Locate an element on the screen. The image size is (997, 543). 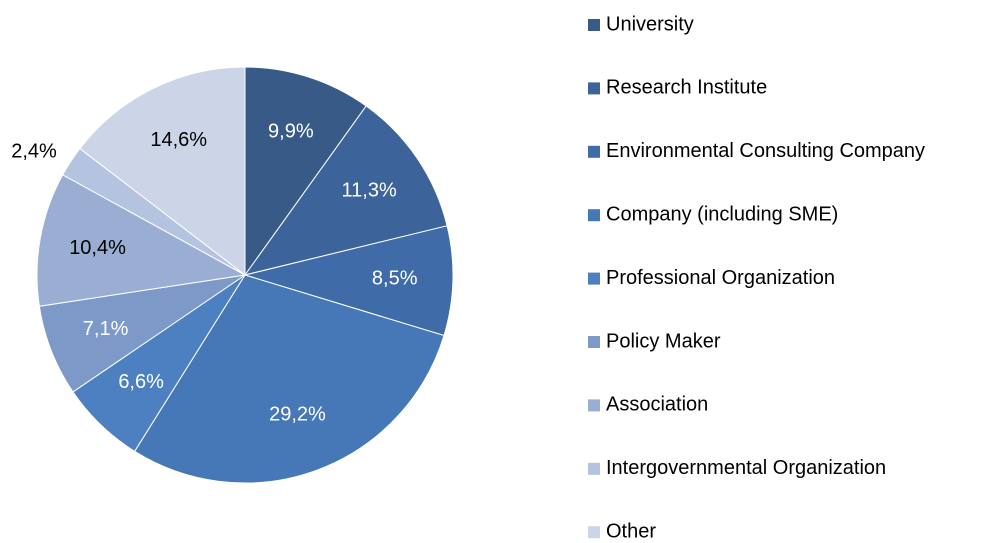
legend-label: Other is located at coordinates (631, 531).